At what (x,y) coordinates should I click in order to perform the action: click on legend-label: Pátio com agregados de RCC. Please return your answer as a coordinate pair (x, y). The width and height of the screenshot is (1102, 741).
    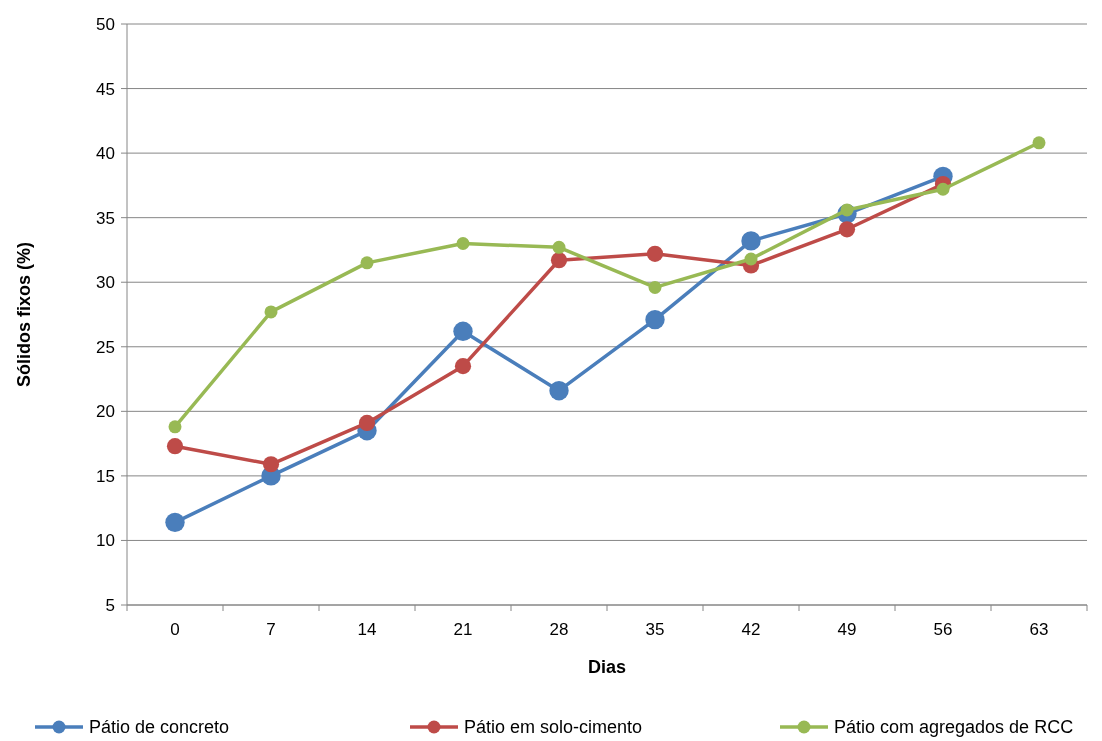
    Looking at the image, I should click on (954, 727).